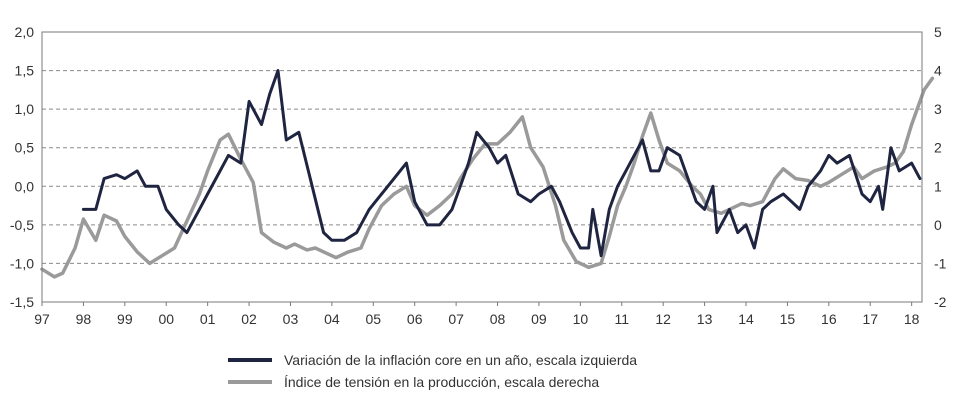  I want to click on left-tick-label: 0,0, so click(25, 186).